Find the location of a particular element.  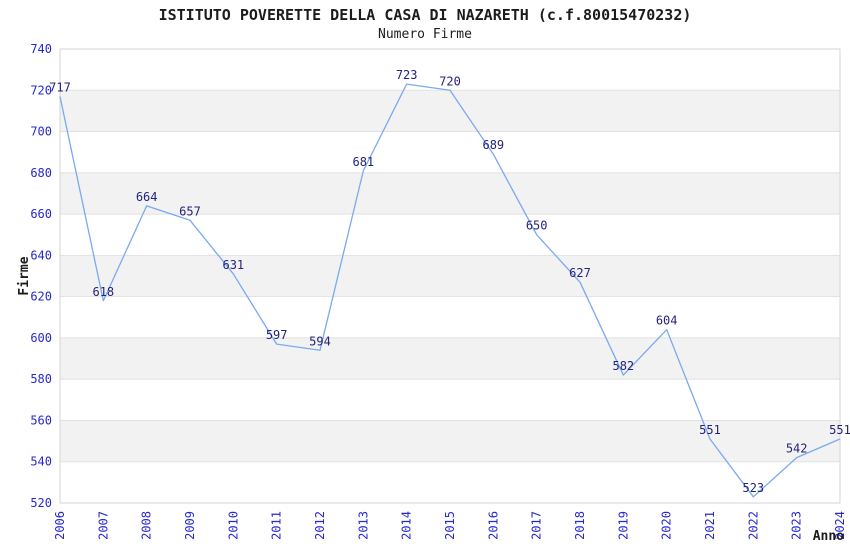

x-tick-label: 2022 is located at coordinates (753, 525).